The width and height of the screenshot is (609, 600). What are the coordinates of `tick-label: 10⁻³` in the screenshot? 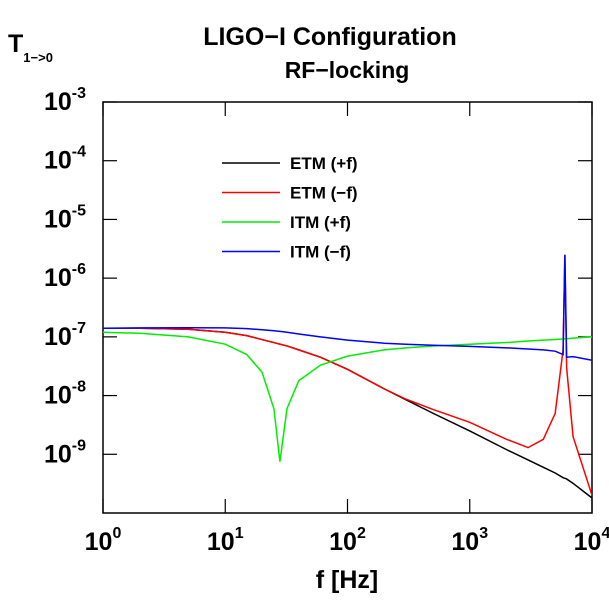 It's located at (65, 100).